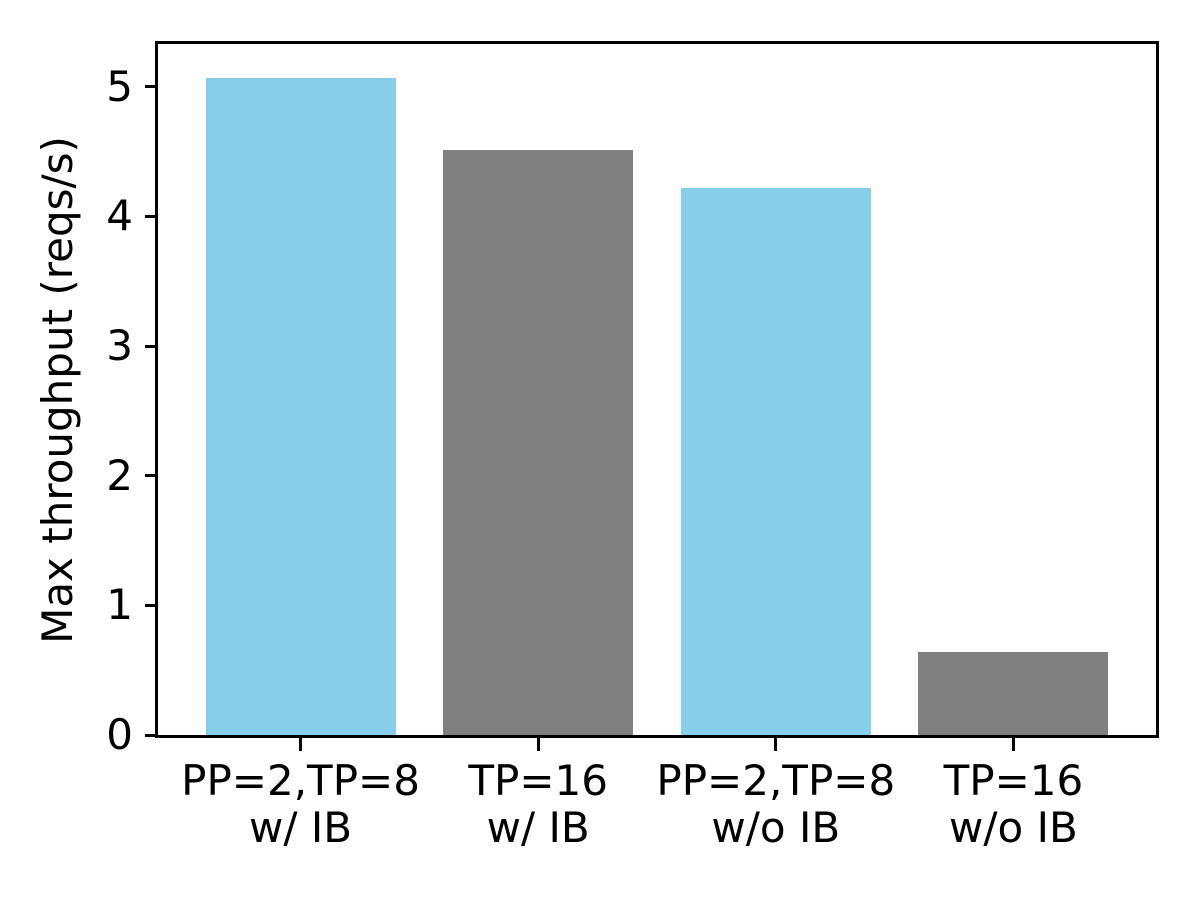  Describe the element at coordinates (119, 605) in the screenshot. I see `y-tick-label-1: 1` at that location.